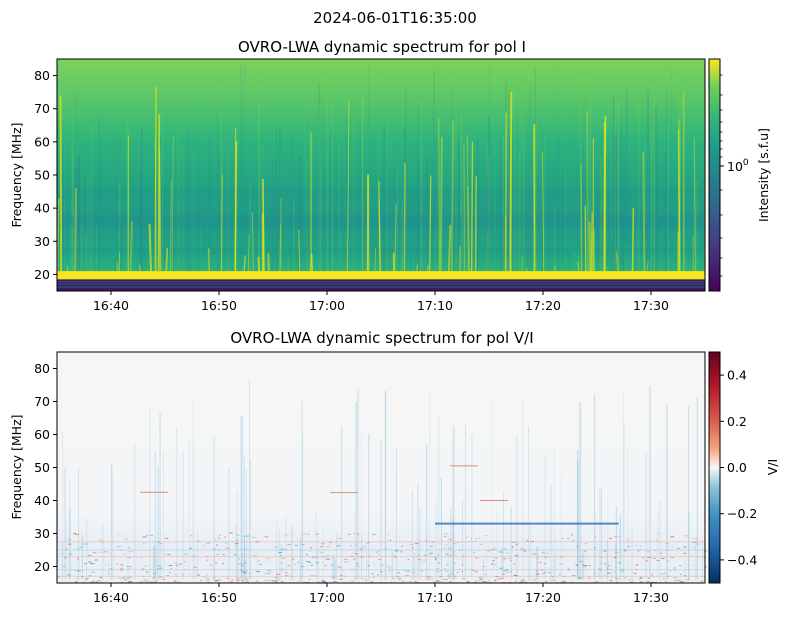 This screenshot has height=621, width=790. I want to click on p2-xtick-label: 17:20, so click(543, 597).